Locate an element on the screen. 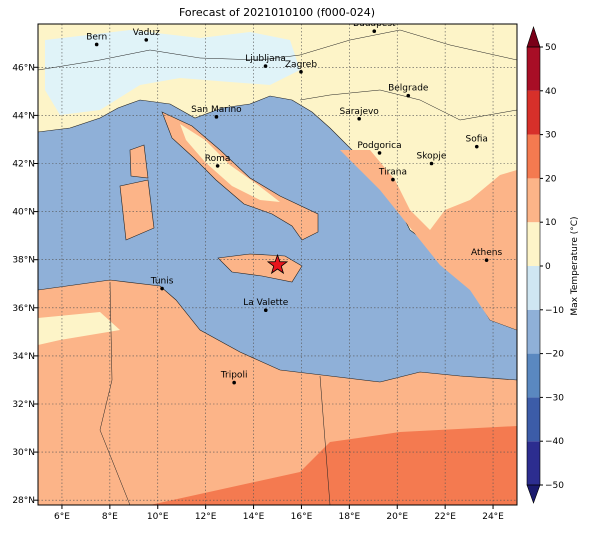  colorbar-tick-label: 30 is located at coordinates (551, 136).